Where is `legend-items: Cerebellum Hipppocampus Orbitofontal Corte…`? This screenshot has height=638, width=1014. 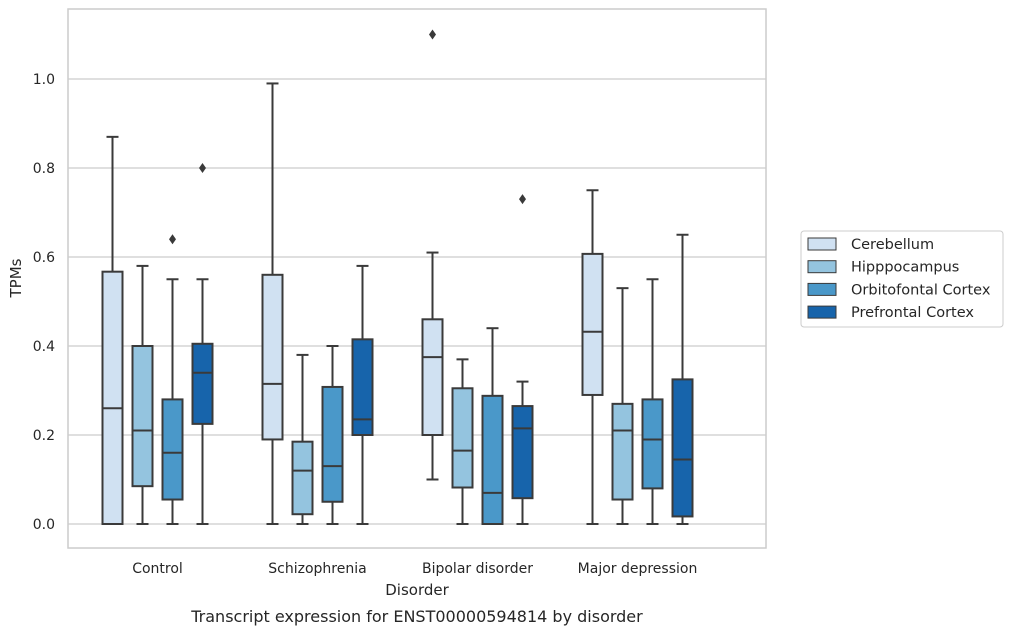 legend-items: Cerebellum Hipppocampus Orbitofontal Corte… is located at coordinates (899, 279).